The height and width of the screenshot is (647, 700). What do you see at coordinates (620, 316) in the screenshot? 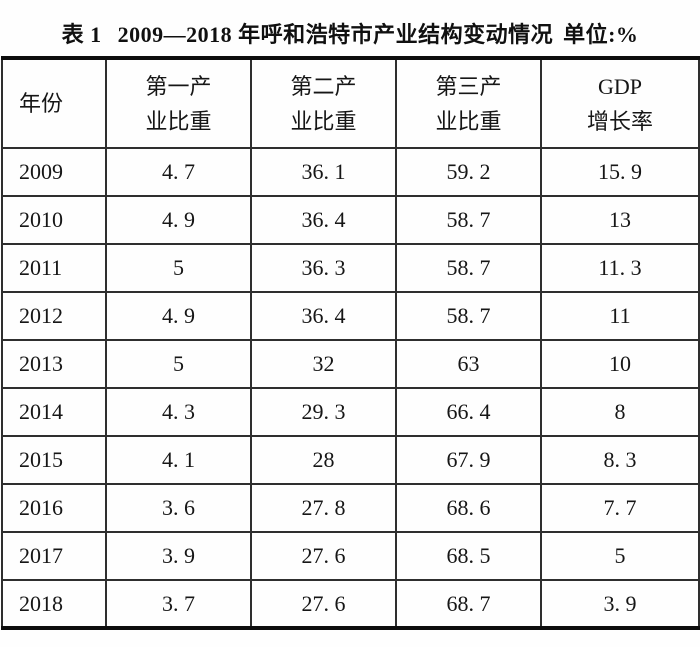
I see `value-cell: 11` at bounding box center [620, 316].